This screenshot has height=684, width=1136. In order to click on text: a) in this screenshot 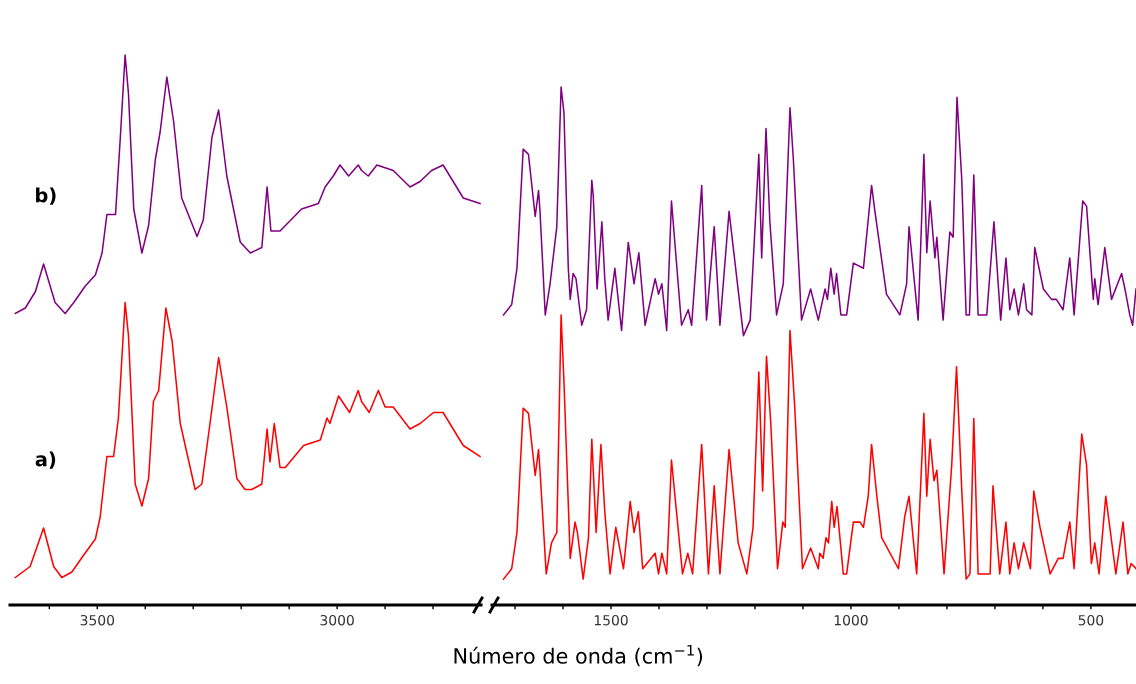, I will do `click(45, 460)`.